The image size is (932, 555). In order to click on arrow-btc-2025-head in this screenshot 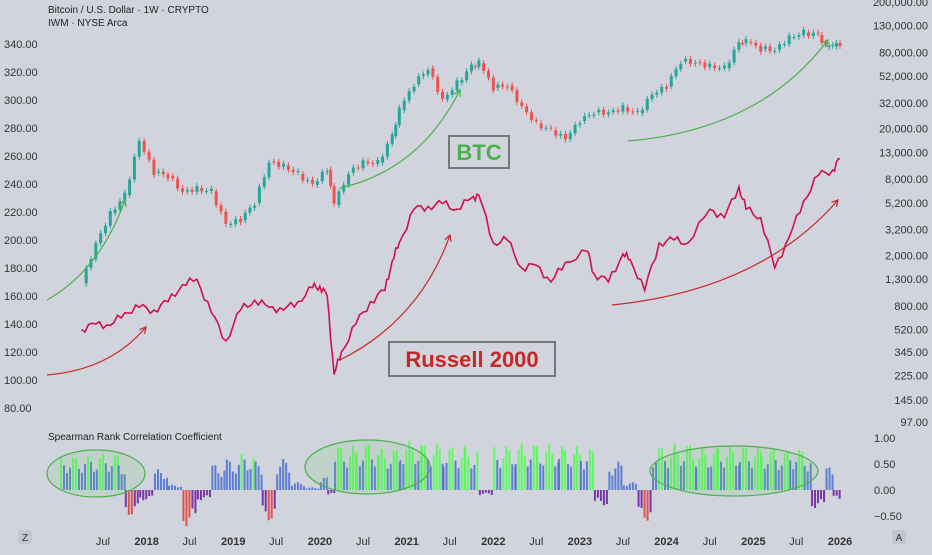, I will do `click(825, 43)`.